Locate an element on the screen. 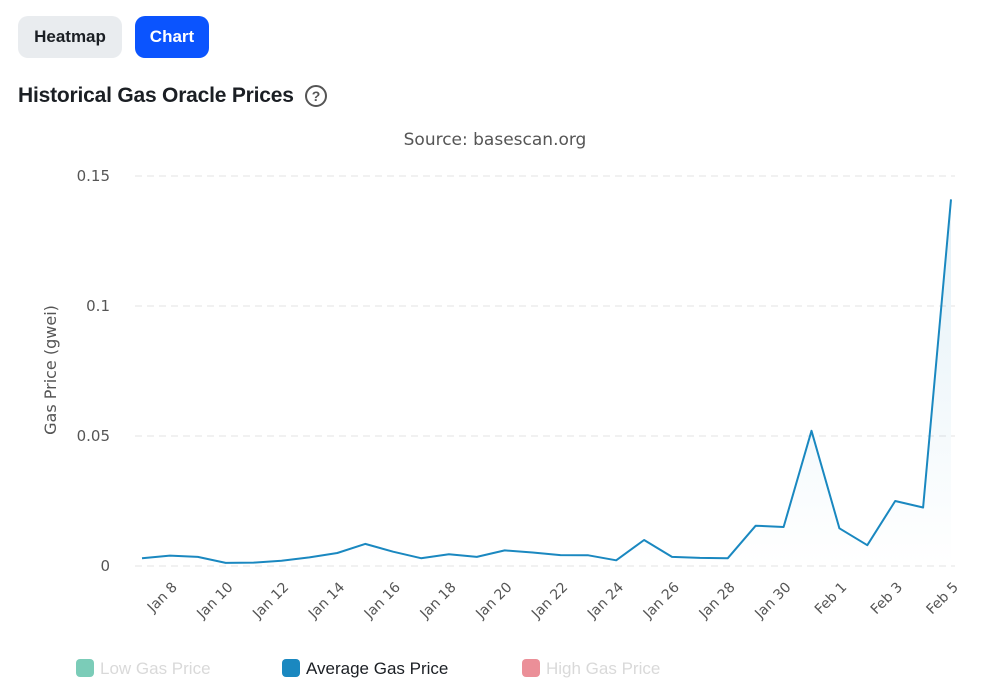 The image size is (985, 700). y-tick-label: 0 is located at coordinates (105, 566).